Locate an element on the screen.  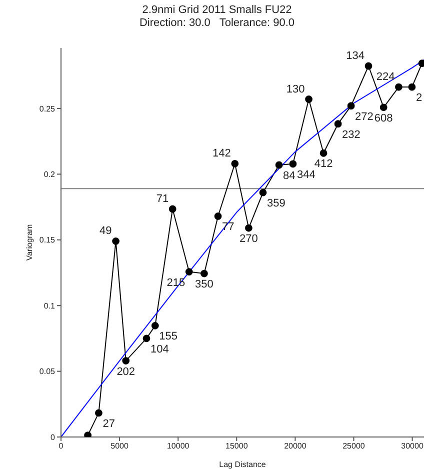
annotation: 270 is located at coordinates (249, 239).